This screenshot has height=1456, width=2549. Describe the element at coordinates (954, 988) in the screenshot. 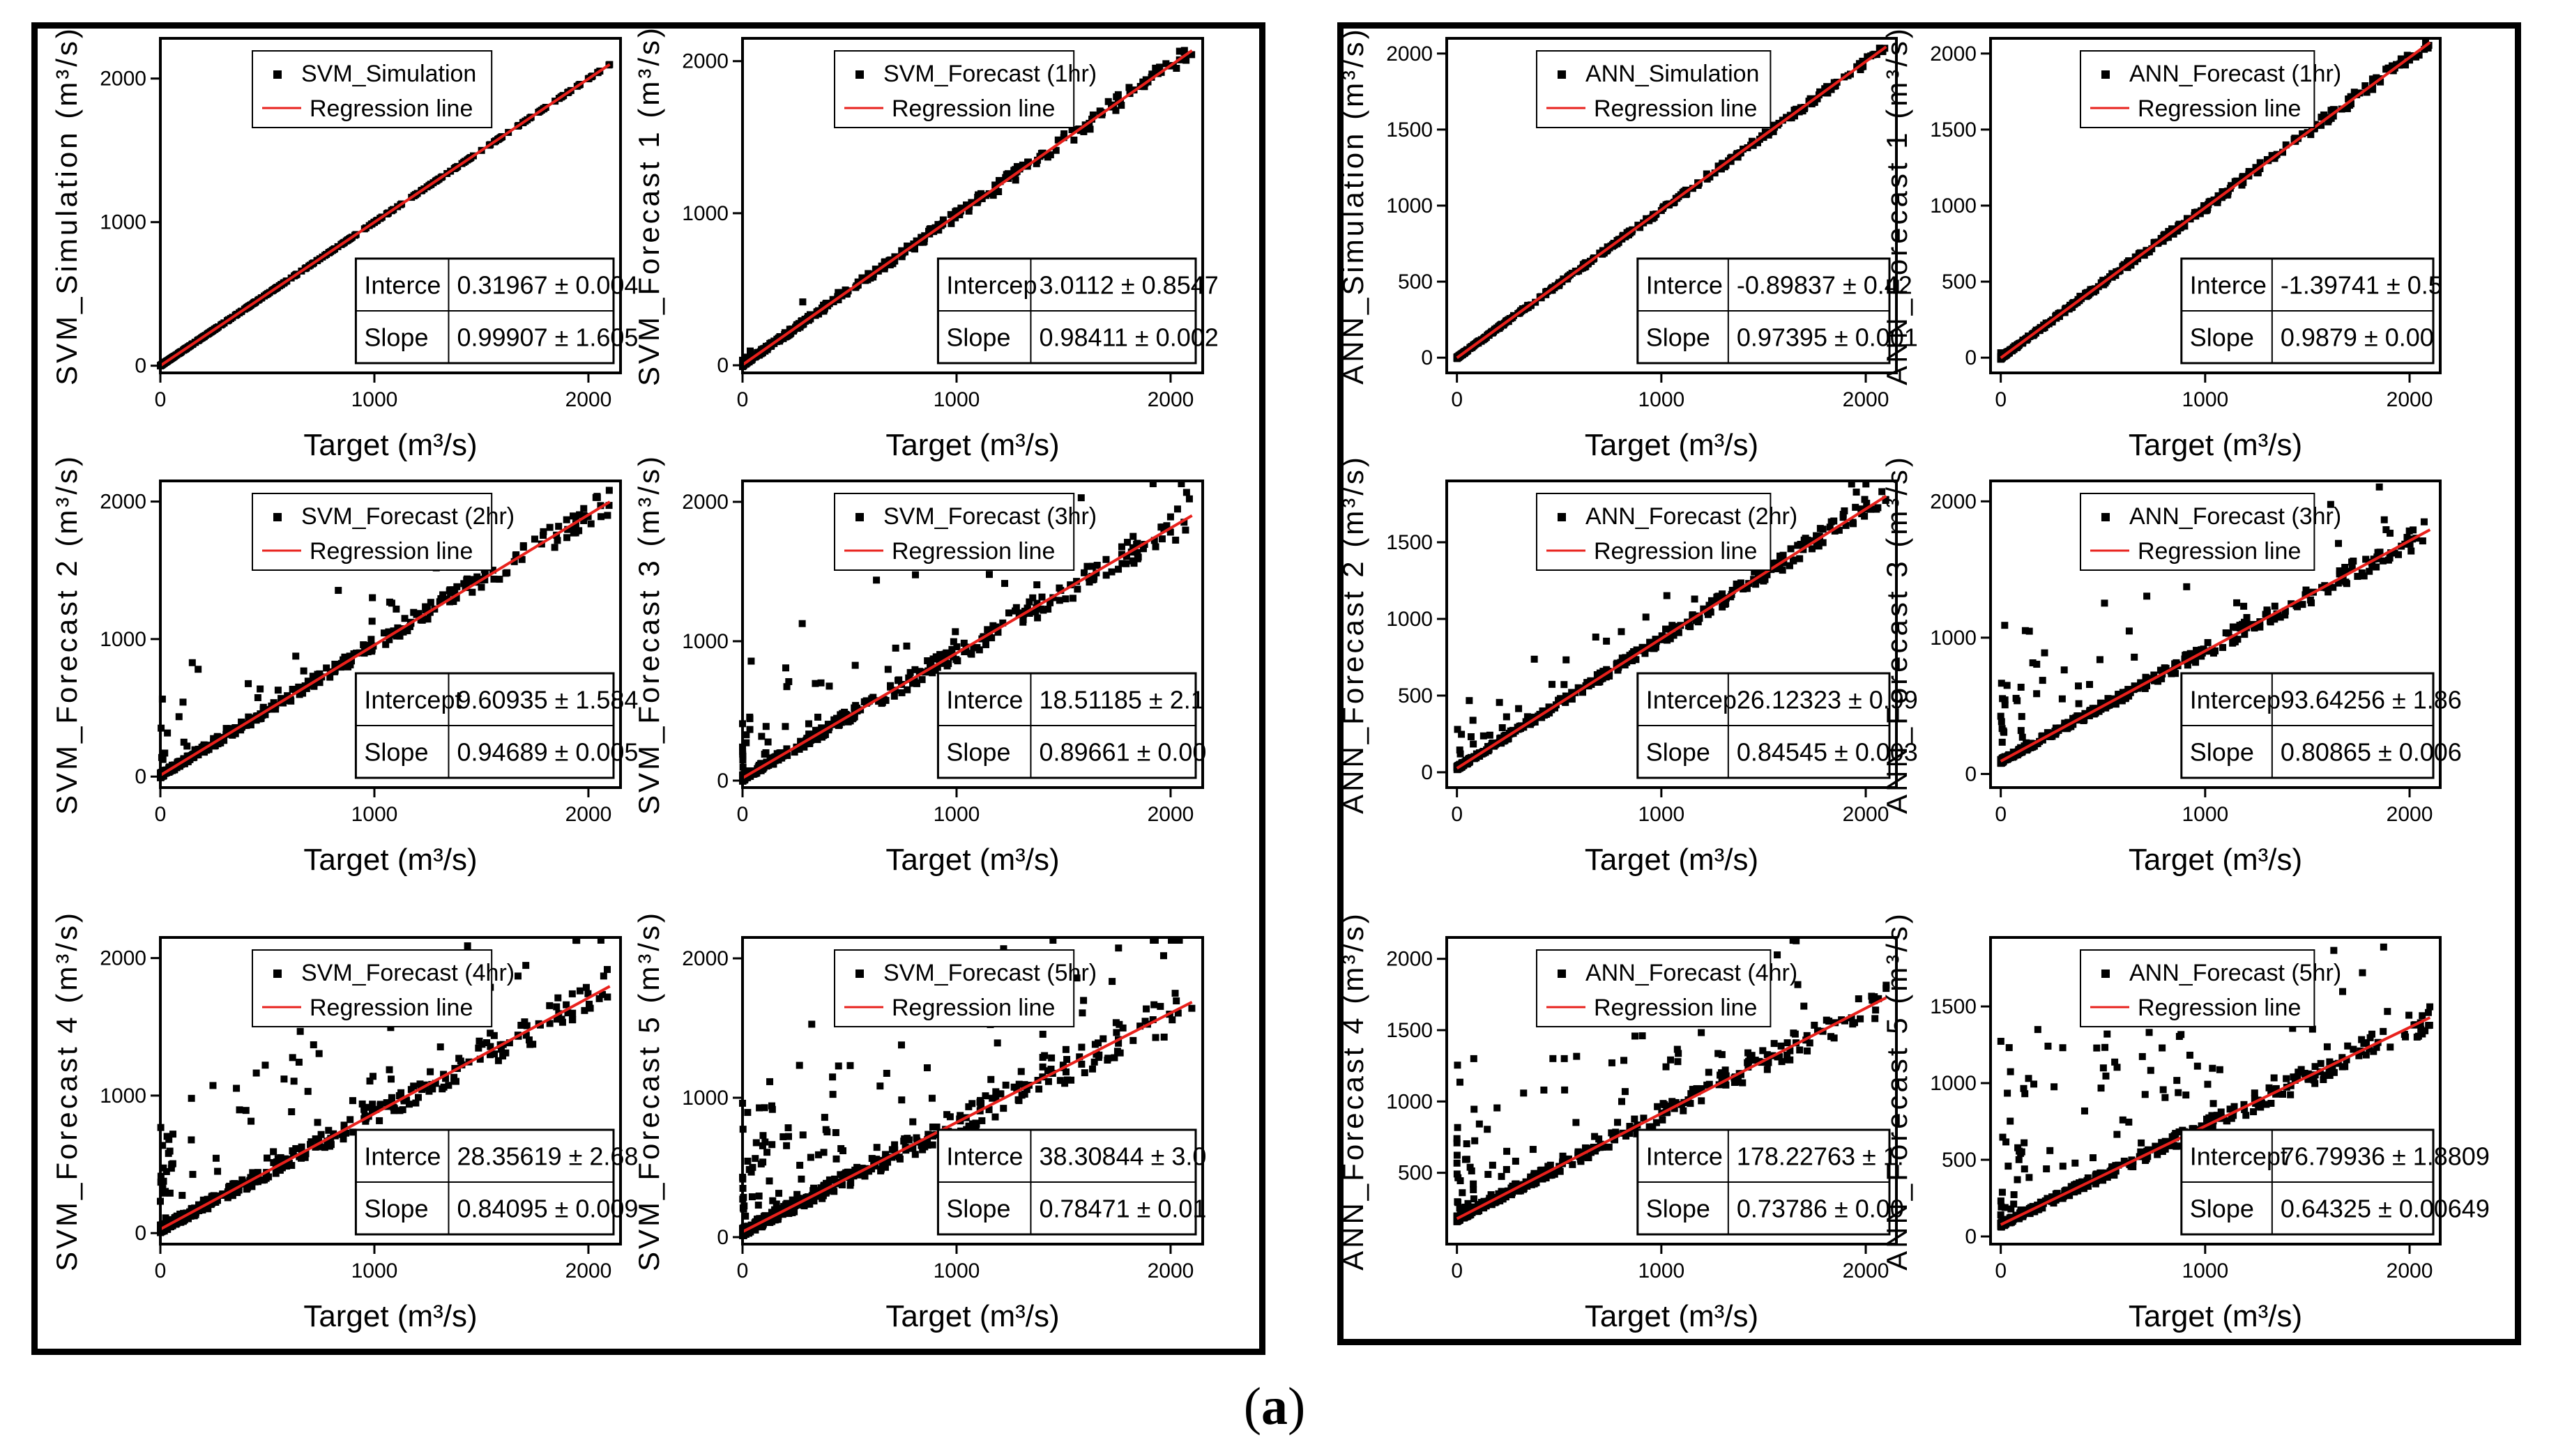

I see `legend-box` at that location.